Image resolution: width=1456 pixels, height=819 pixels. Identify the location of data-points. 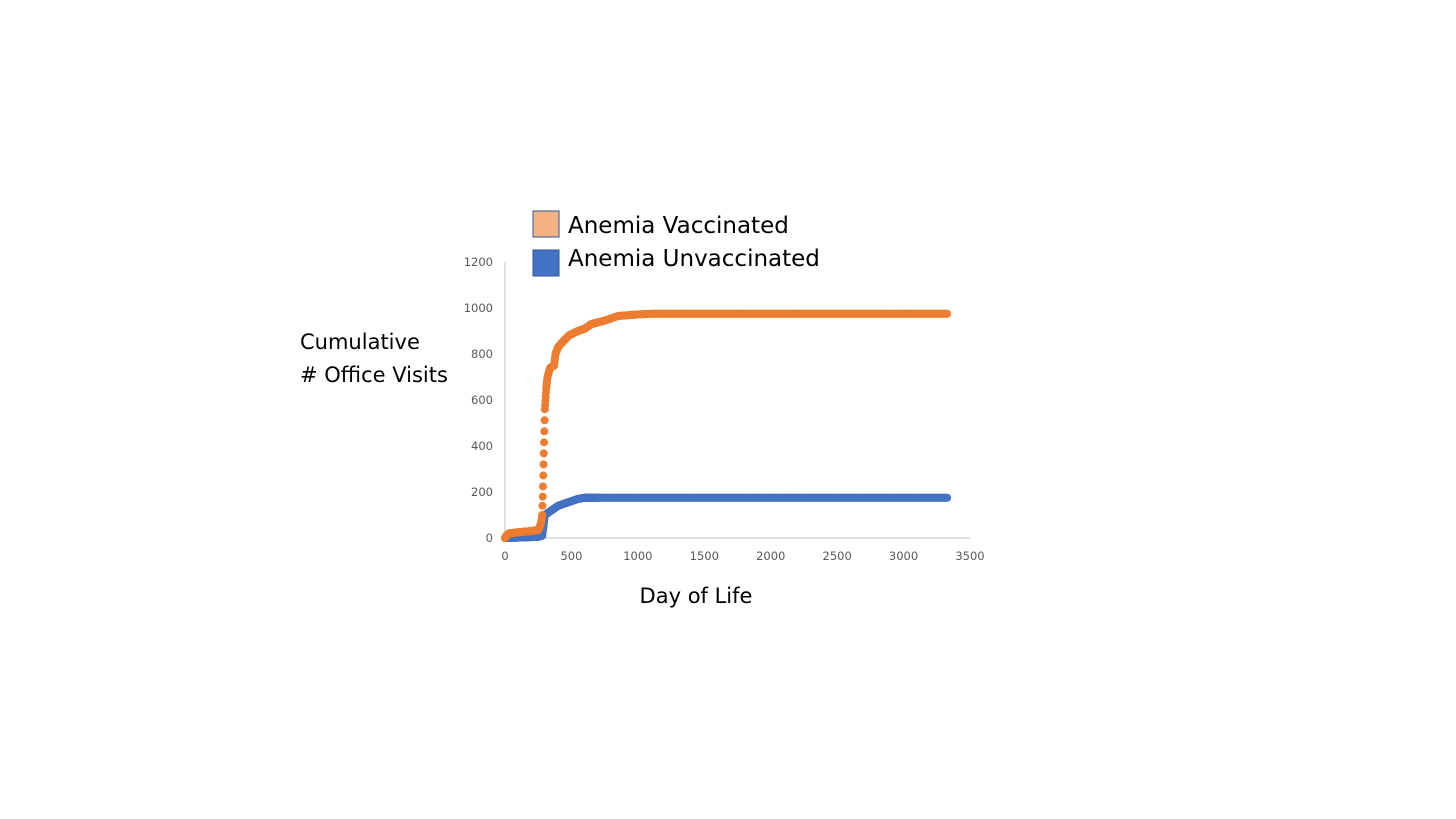
(726, 425).